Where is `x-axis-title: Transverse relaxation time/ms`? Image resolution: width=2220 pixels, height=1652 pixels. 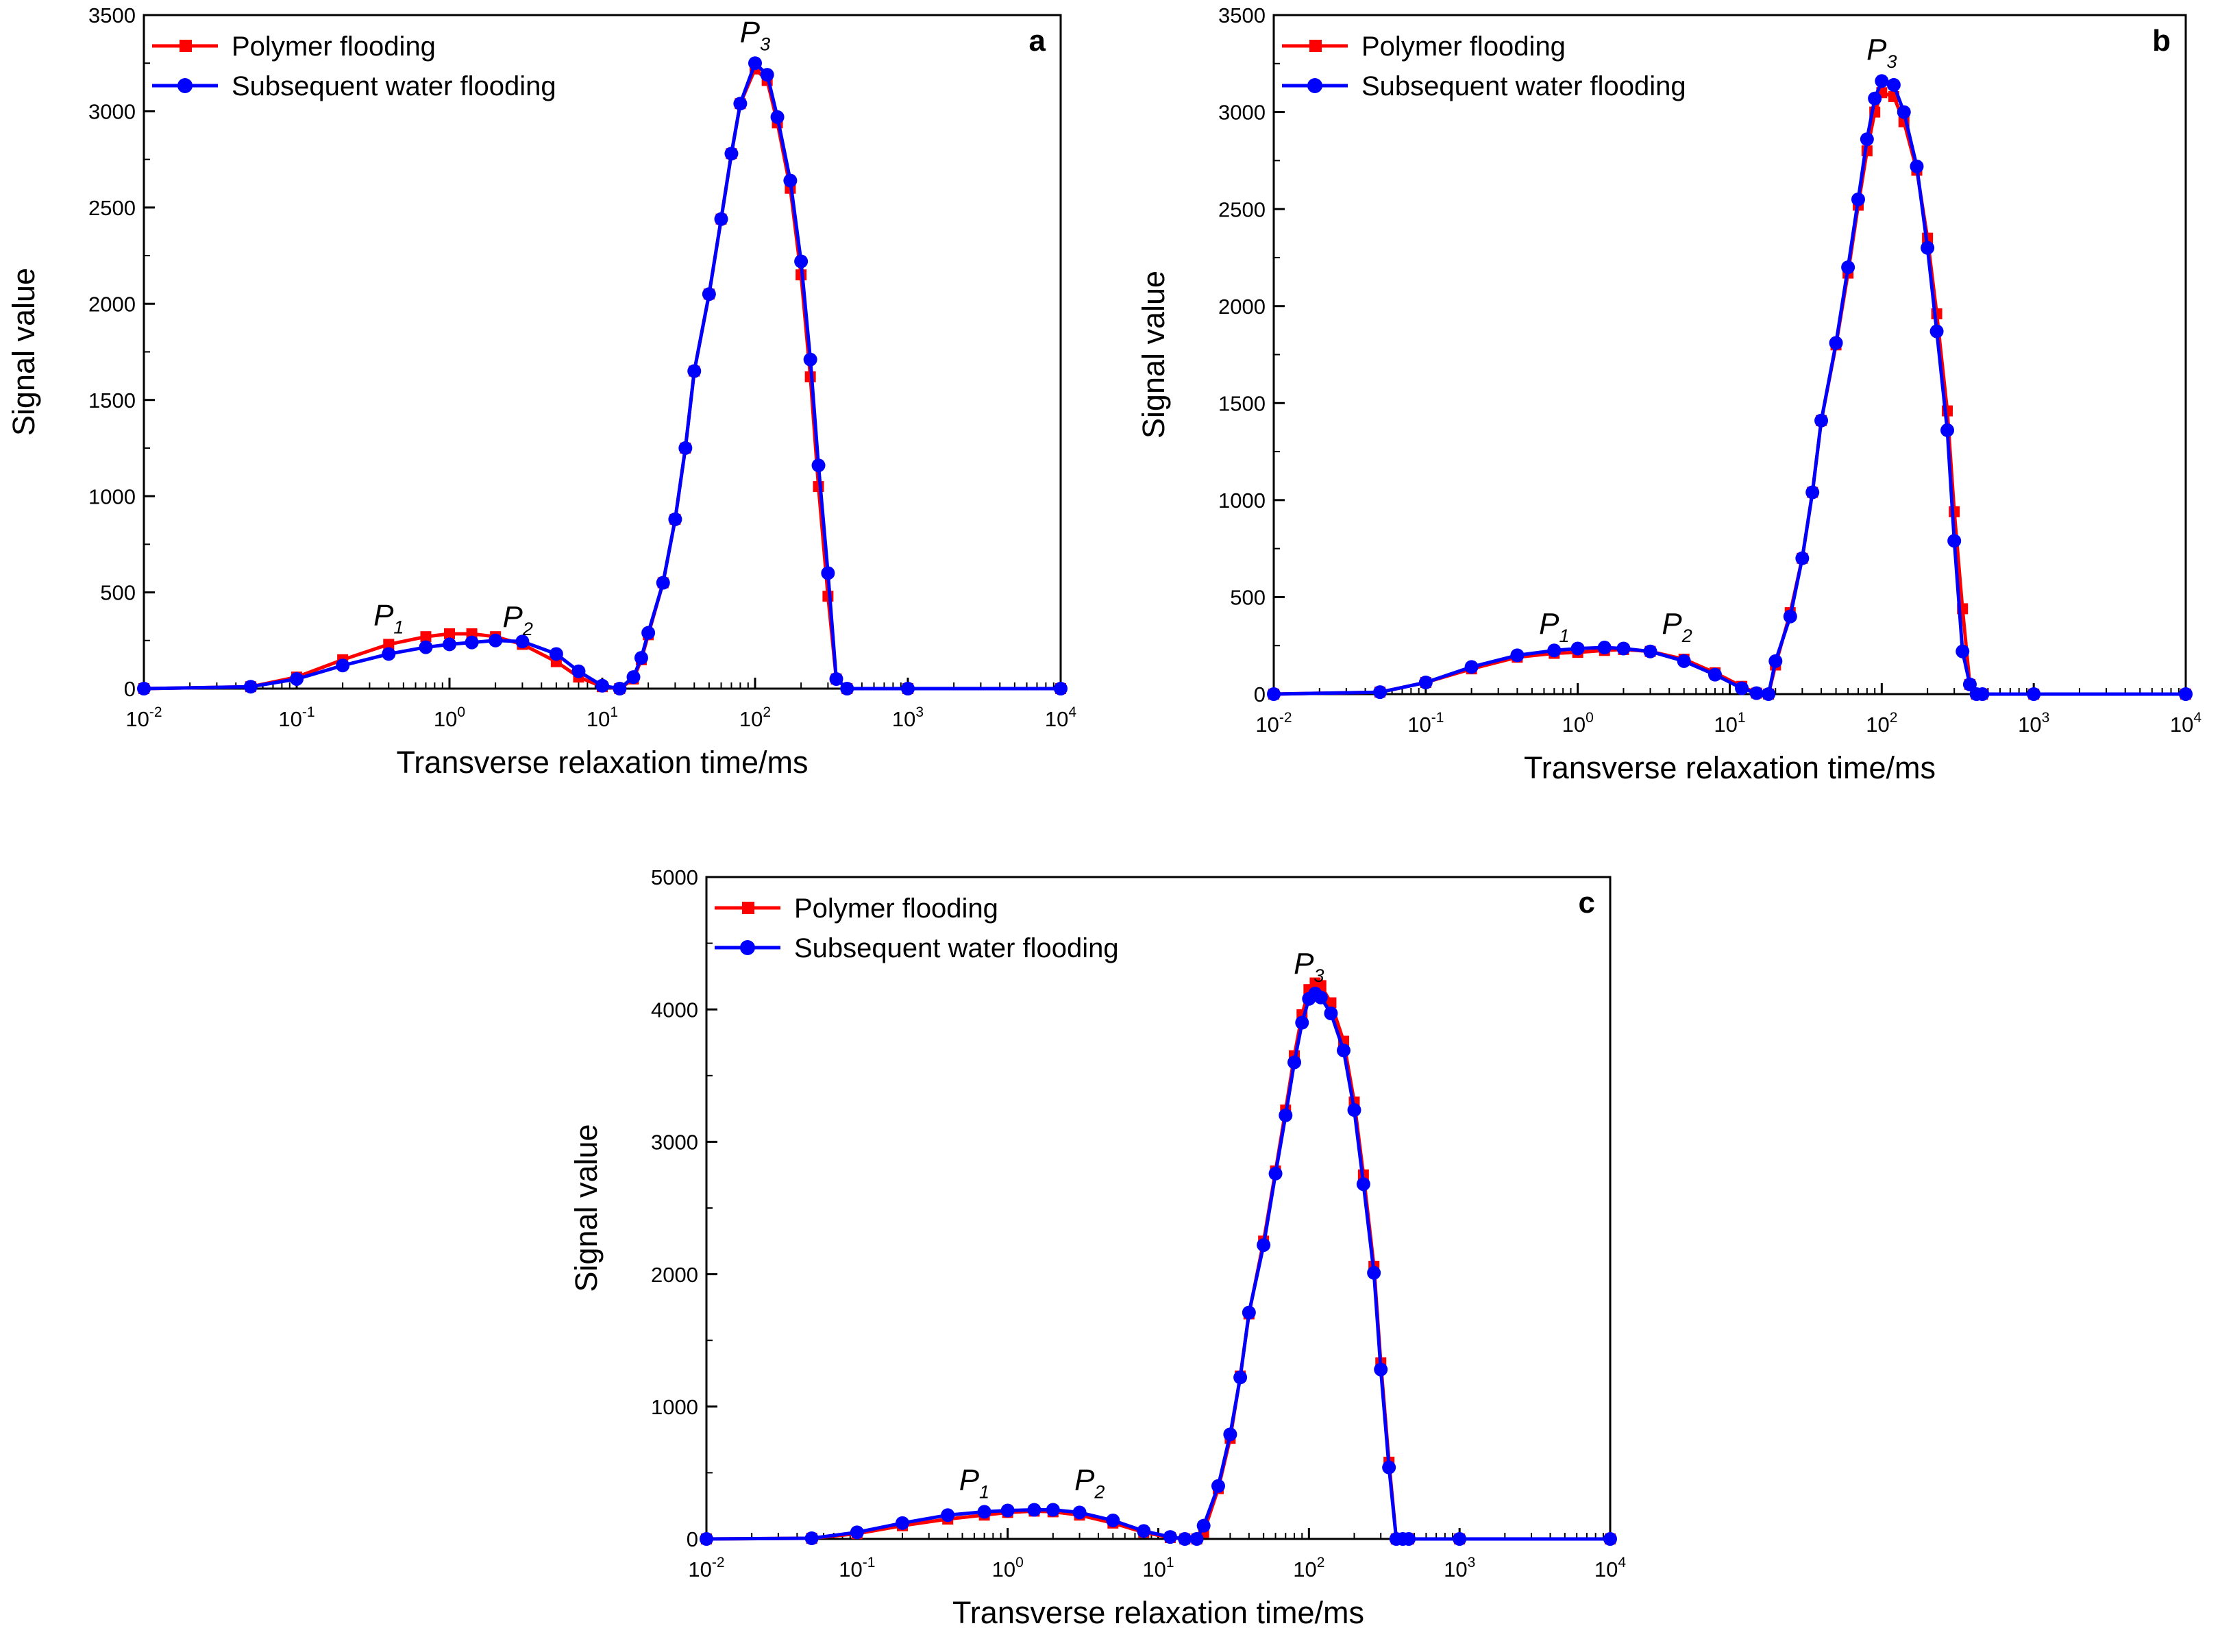
x-axis-title: Transverse relaxation time/ms is located at coordinates (1730, 767).